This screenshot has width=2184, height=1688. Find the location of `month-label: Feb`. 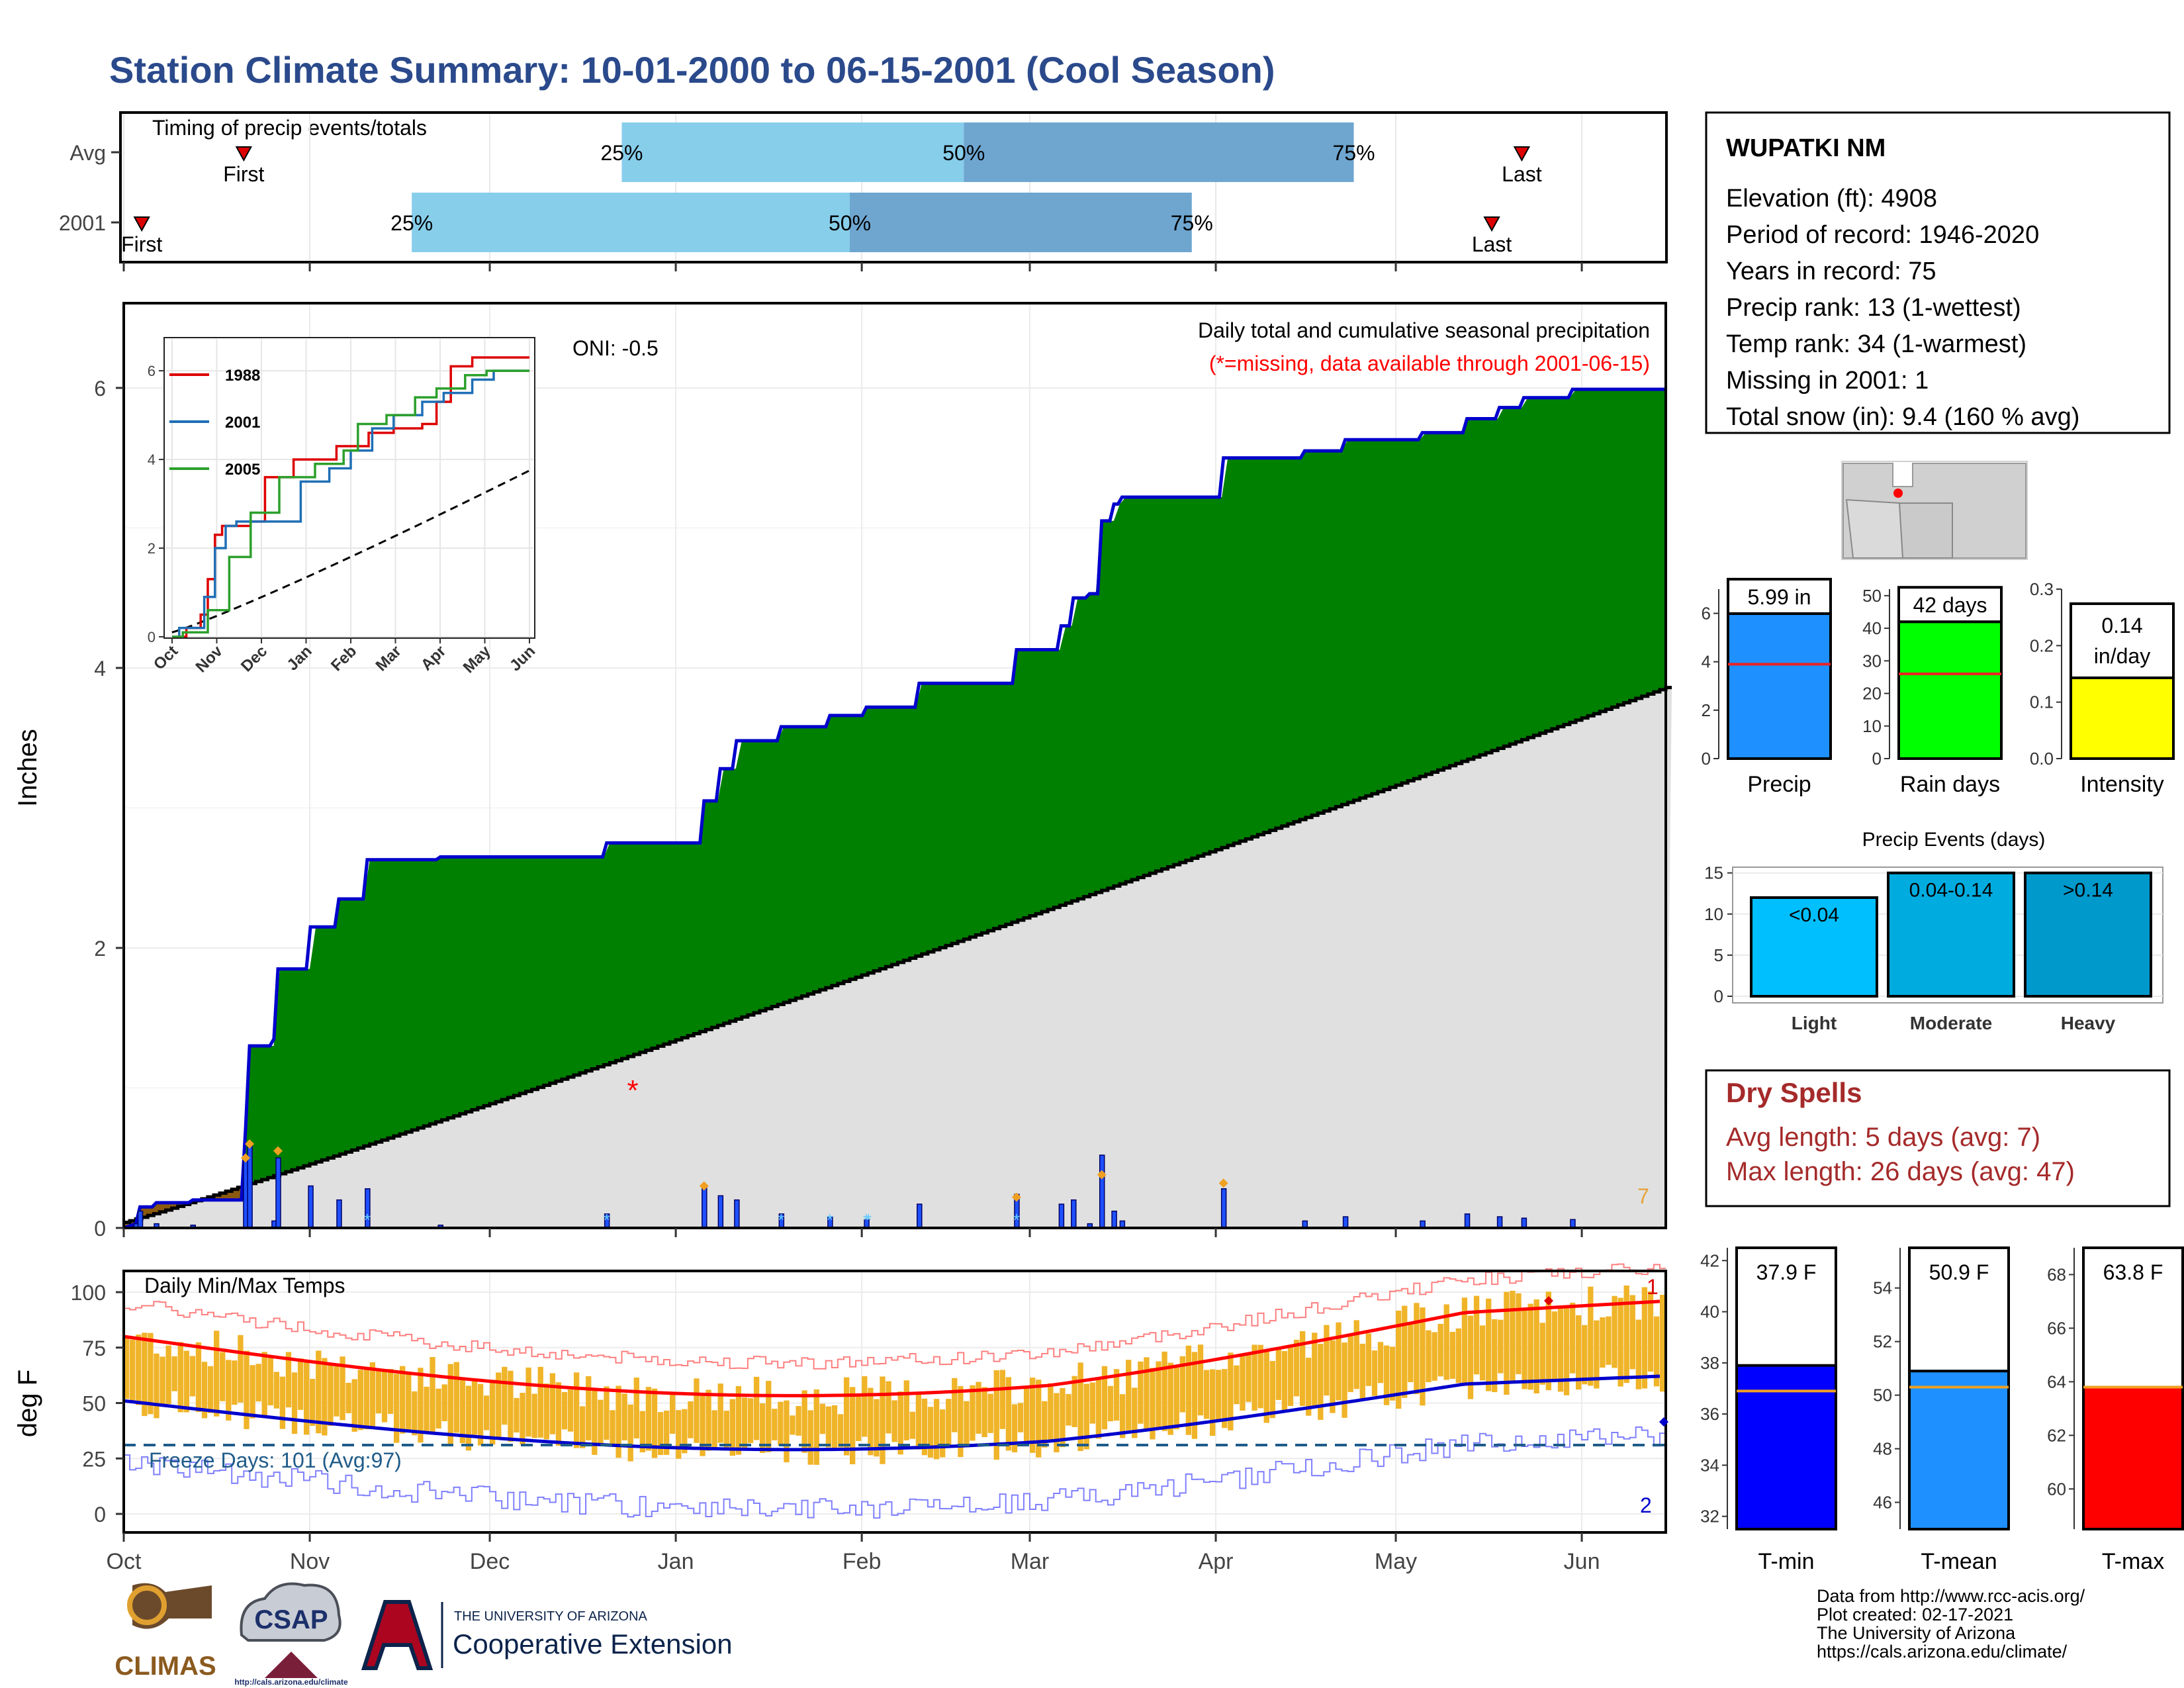

month-label: Feb is located at coordinates (862, 1561).